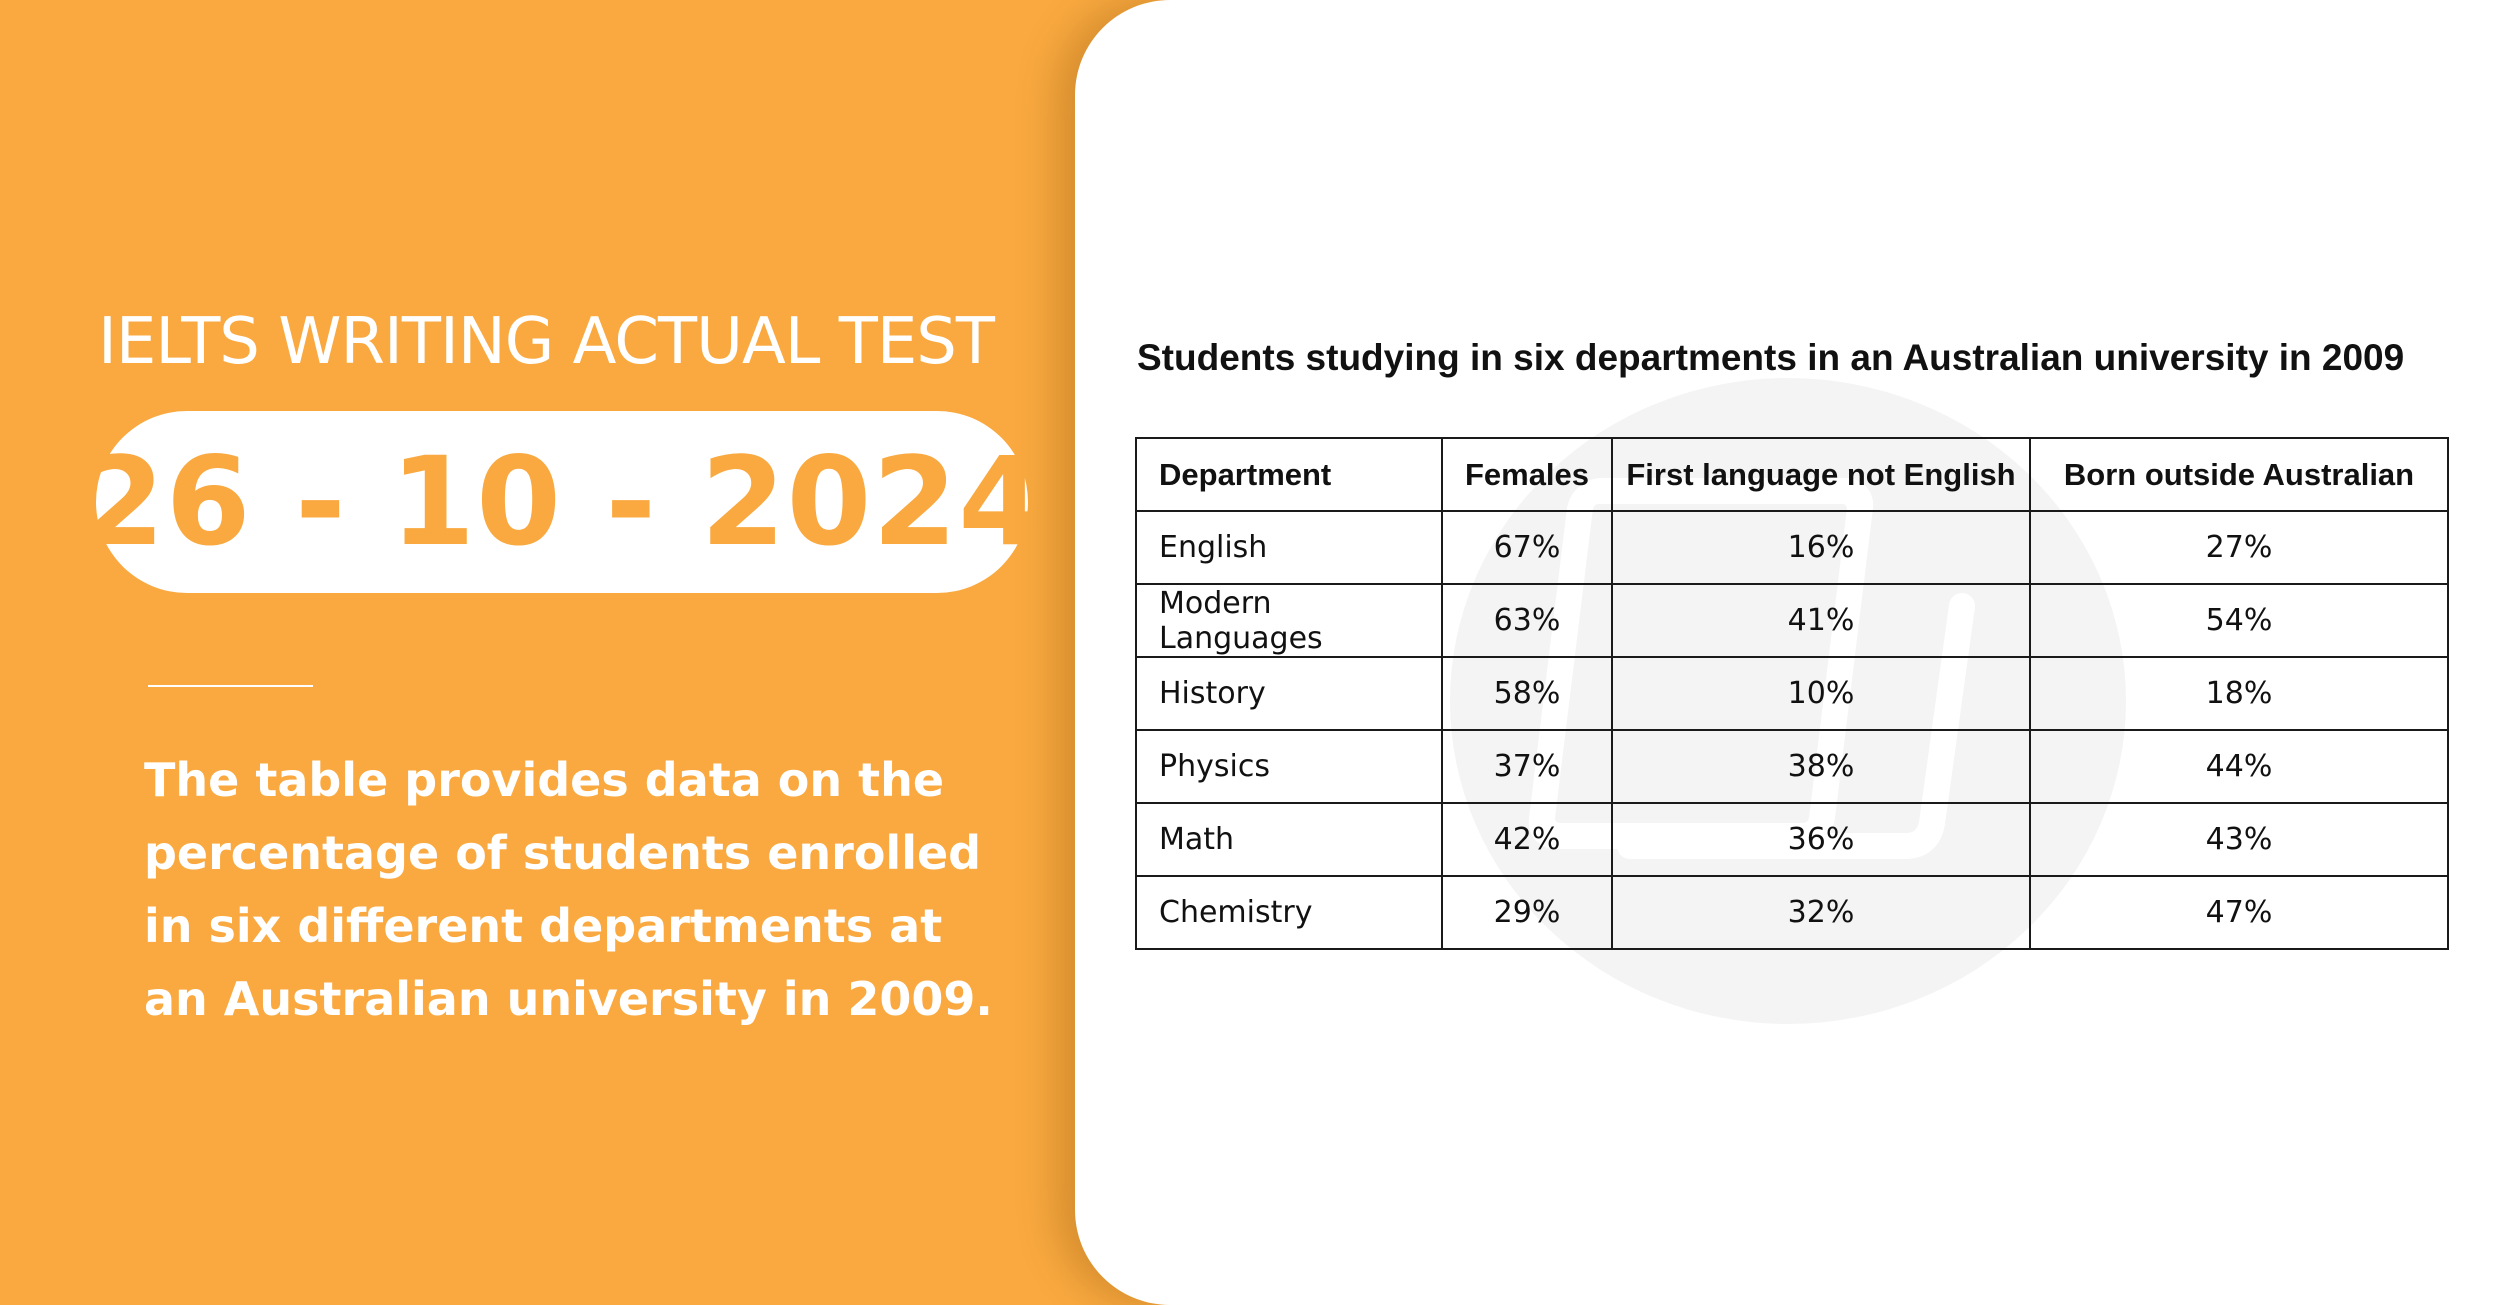 This screenshot has width=2501, height=1305. What do you see at coordinates (2239, 912) in the screenshot?
I see `born-outside-cell: 47%` at bounding box center [2239, 912].